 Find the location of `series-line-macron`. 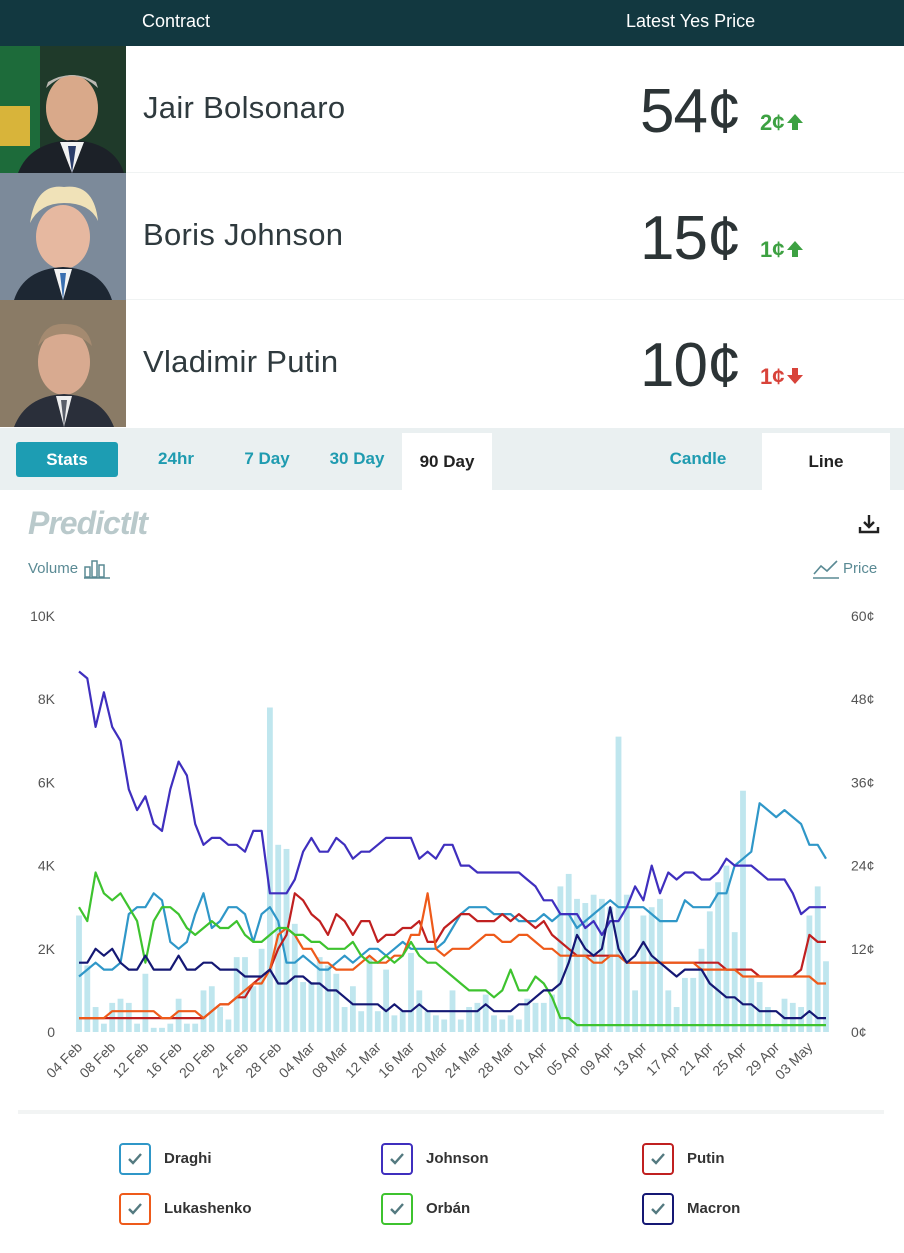

series-line-macron is located at coordinates (452, 963).